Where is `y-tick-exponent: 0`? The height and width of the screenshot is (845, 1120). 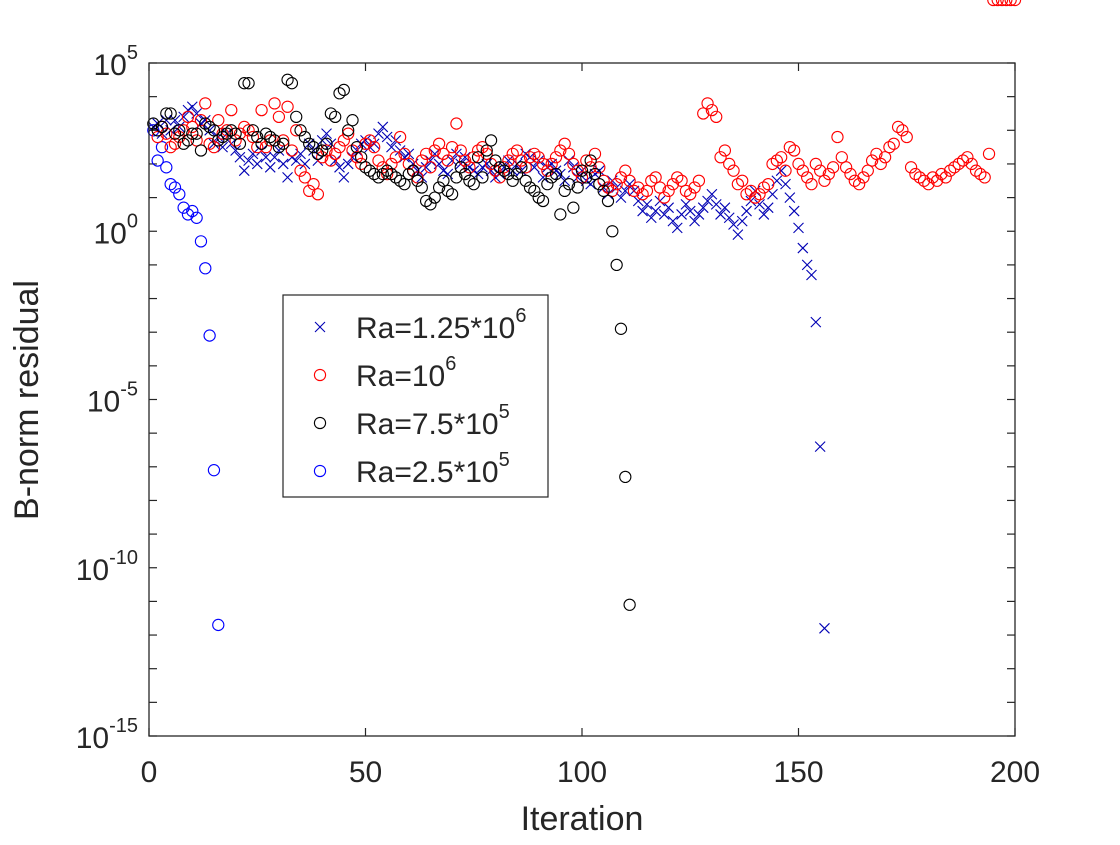 y-tick-exponent: 0 is located at coordinates (132, 221).